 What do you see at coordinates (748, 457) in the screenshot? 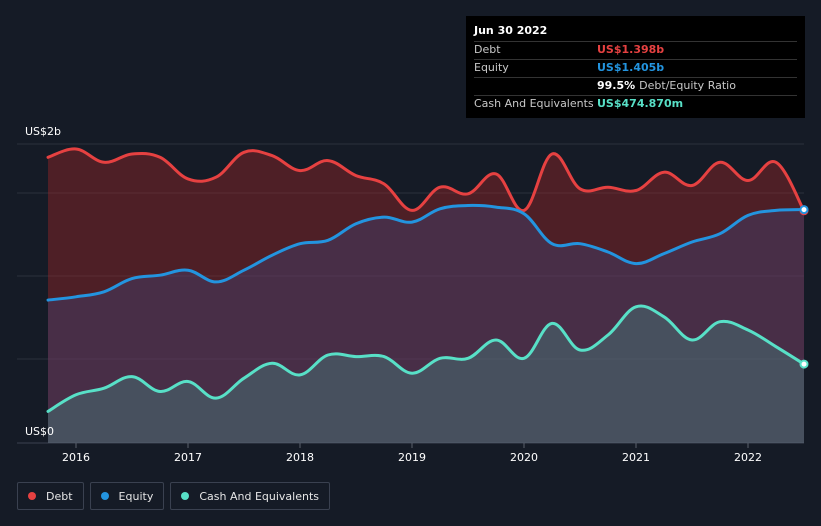
I see `x-tick-label-2022: 2022` at bounding box center [748, 457].